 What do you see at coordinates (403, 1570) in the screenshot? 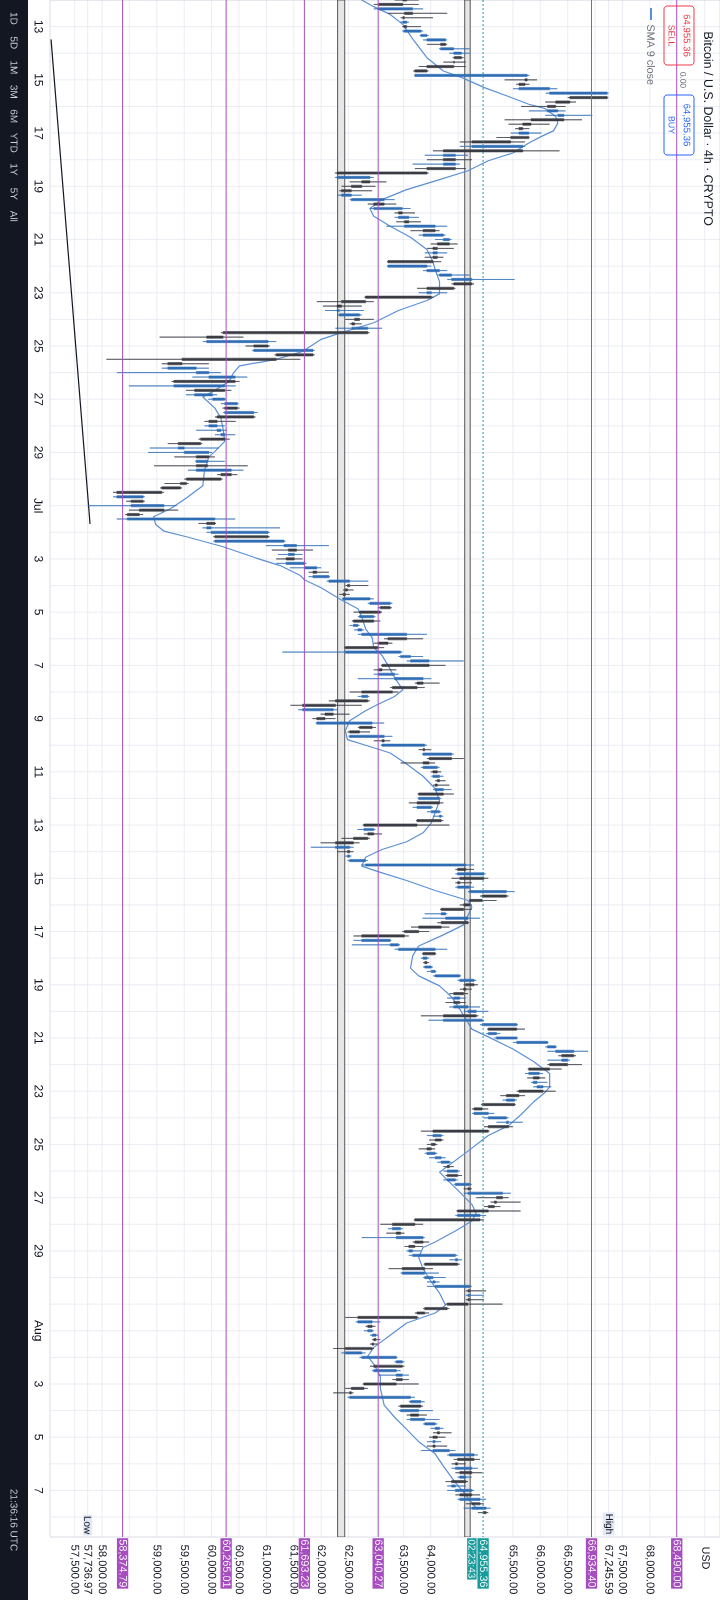
I see `x-tick-label: 63,500.00` at bounding box center [403, 1570].